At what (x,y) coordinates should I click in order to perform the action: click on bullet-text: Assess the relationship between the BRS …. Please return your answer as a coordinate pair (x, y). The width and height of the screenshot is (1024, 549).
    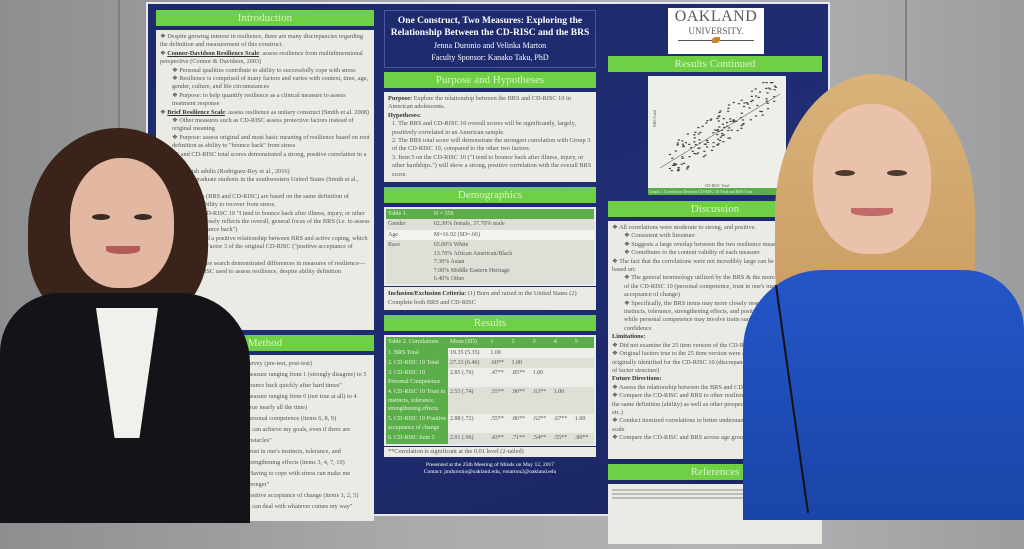
    Looking at the image, I should click on (712, 387).